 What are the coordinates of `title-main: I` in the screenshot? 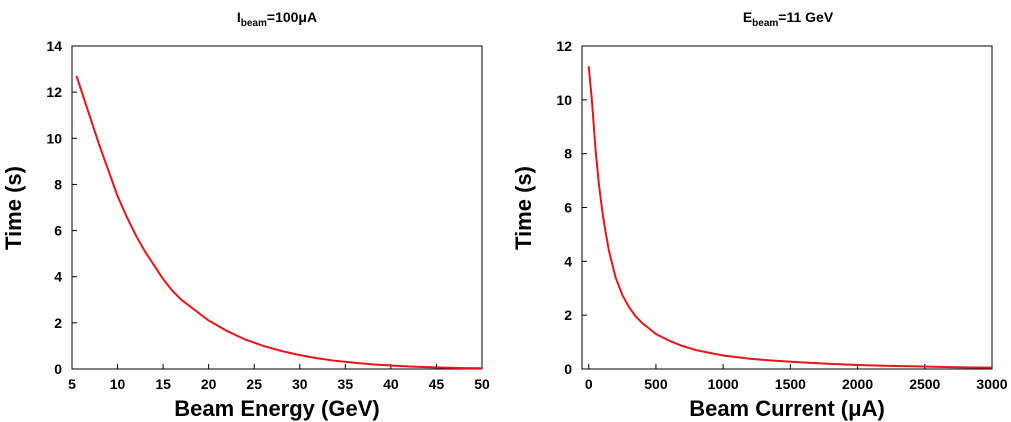 It's located at (239, 17).